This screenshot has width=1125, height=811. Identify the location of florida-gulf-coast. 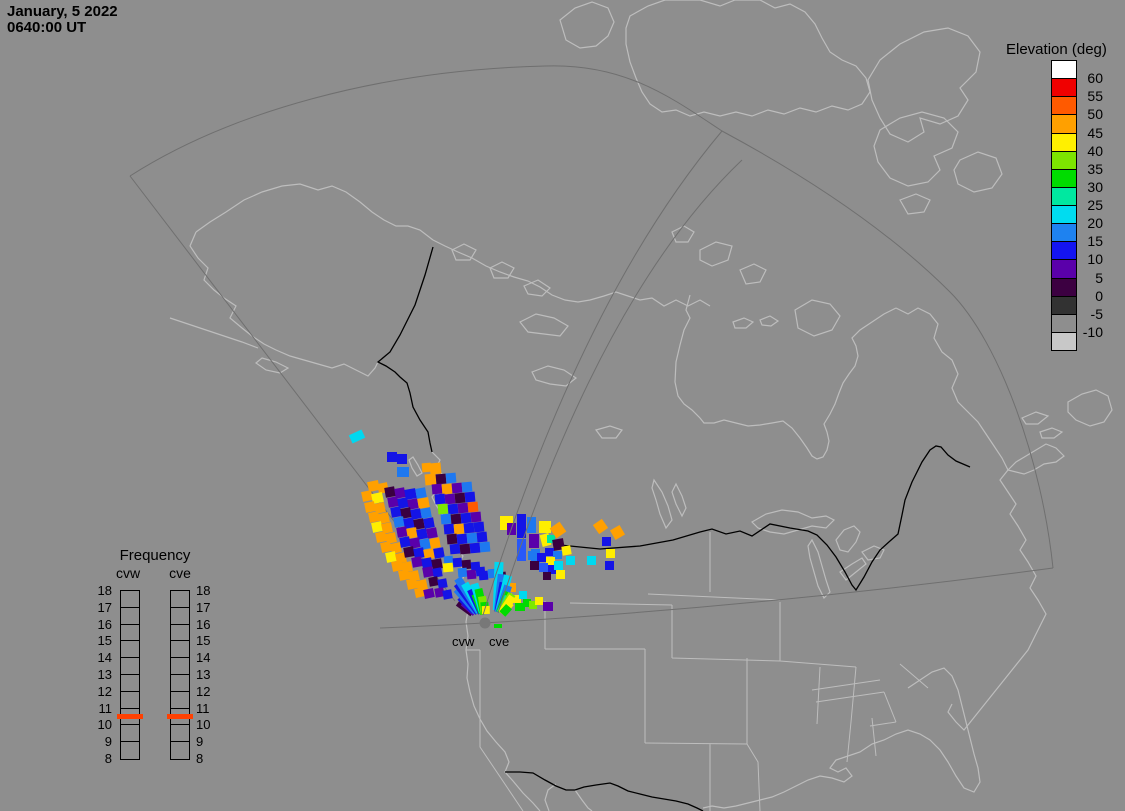
(841, 738).